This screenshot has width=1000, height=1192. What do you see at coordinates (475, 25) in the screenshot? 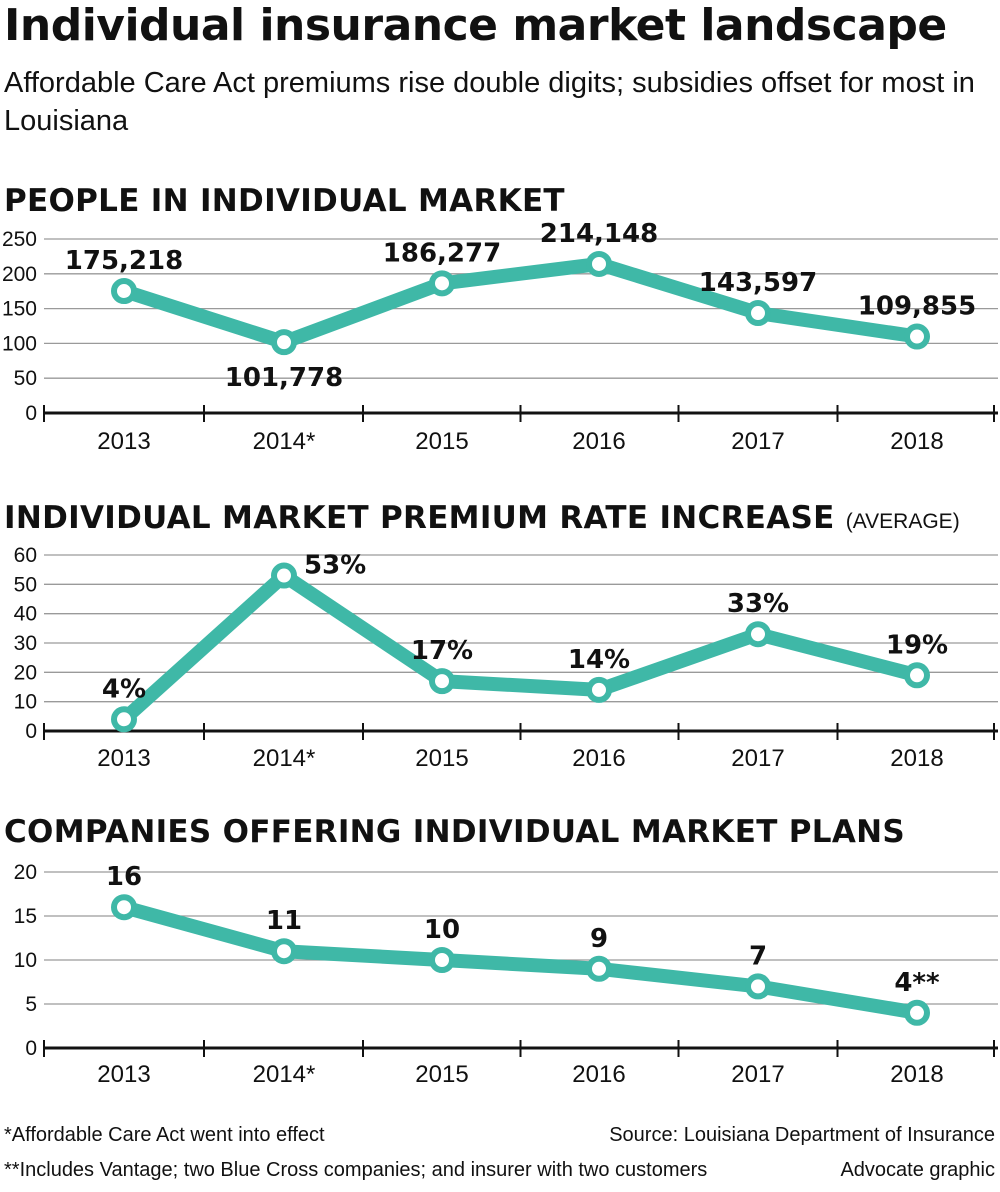
I see `chart-title: Individual insurance market landscape` at bounding box center [475, 25].